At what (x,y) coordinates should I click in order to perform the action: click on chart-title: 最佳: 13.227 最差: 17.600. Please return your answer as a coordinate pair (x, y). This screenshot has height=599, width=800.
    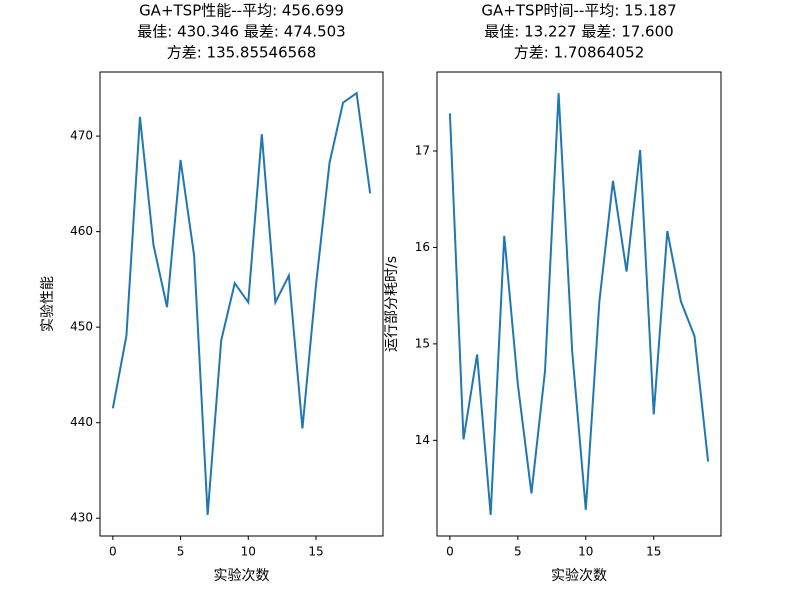
    Looking at the image, I should click on (578, 32).